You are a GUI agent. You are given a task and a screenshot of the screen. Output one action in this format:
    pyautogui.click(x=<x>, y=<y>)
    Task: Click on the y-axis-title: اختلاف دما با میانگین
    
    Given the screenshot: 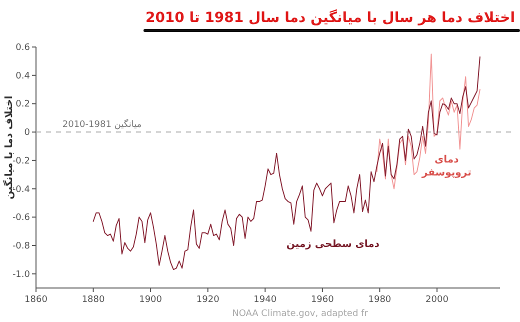 What is the action you would take?
    pyautogui.click(x=8, y=148)
    